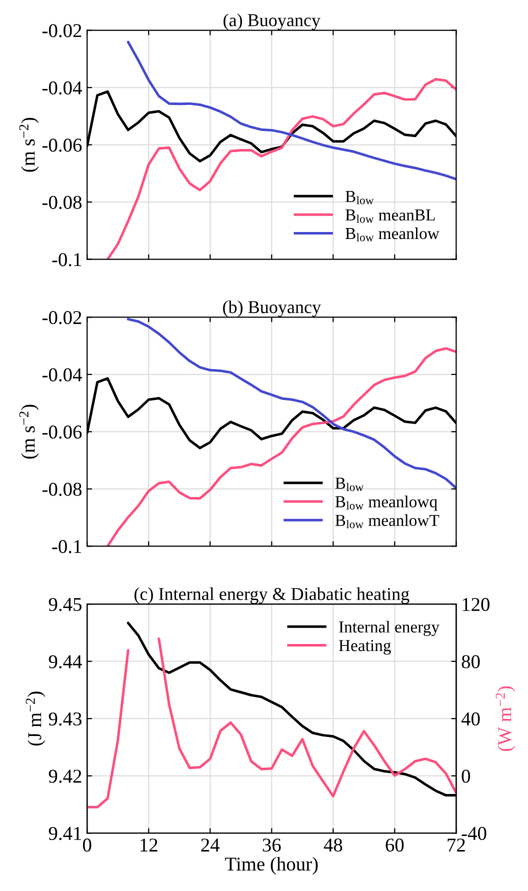 The width and height of the screenshot is (528, 891). Describe the element at coordinates (65, 605) in the screenshot. I see `y-tick-label: 9.45` at that location.